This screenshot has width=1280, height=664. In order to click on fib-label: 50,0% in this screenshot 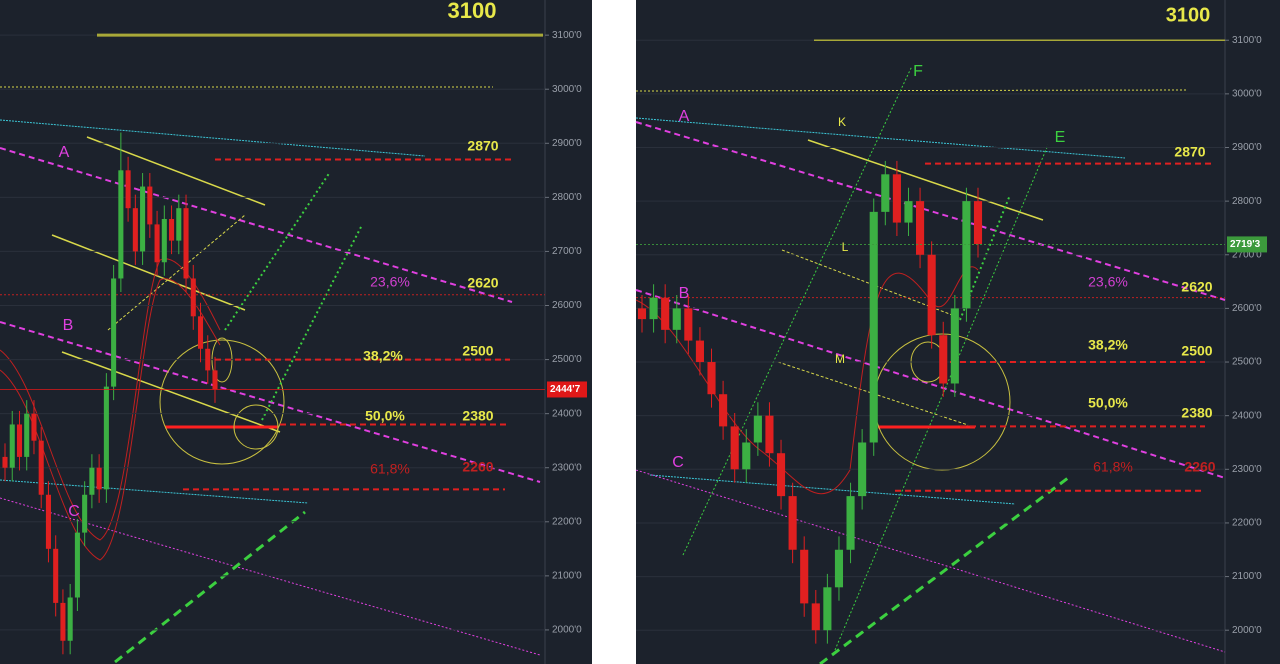, I will do `click(1108, 403)`.